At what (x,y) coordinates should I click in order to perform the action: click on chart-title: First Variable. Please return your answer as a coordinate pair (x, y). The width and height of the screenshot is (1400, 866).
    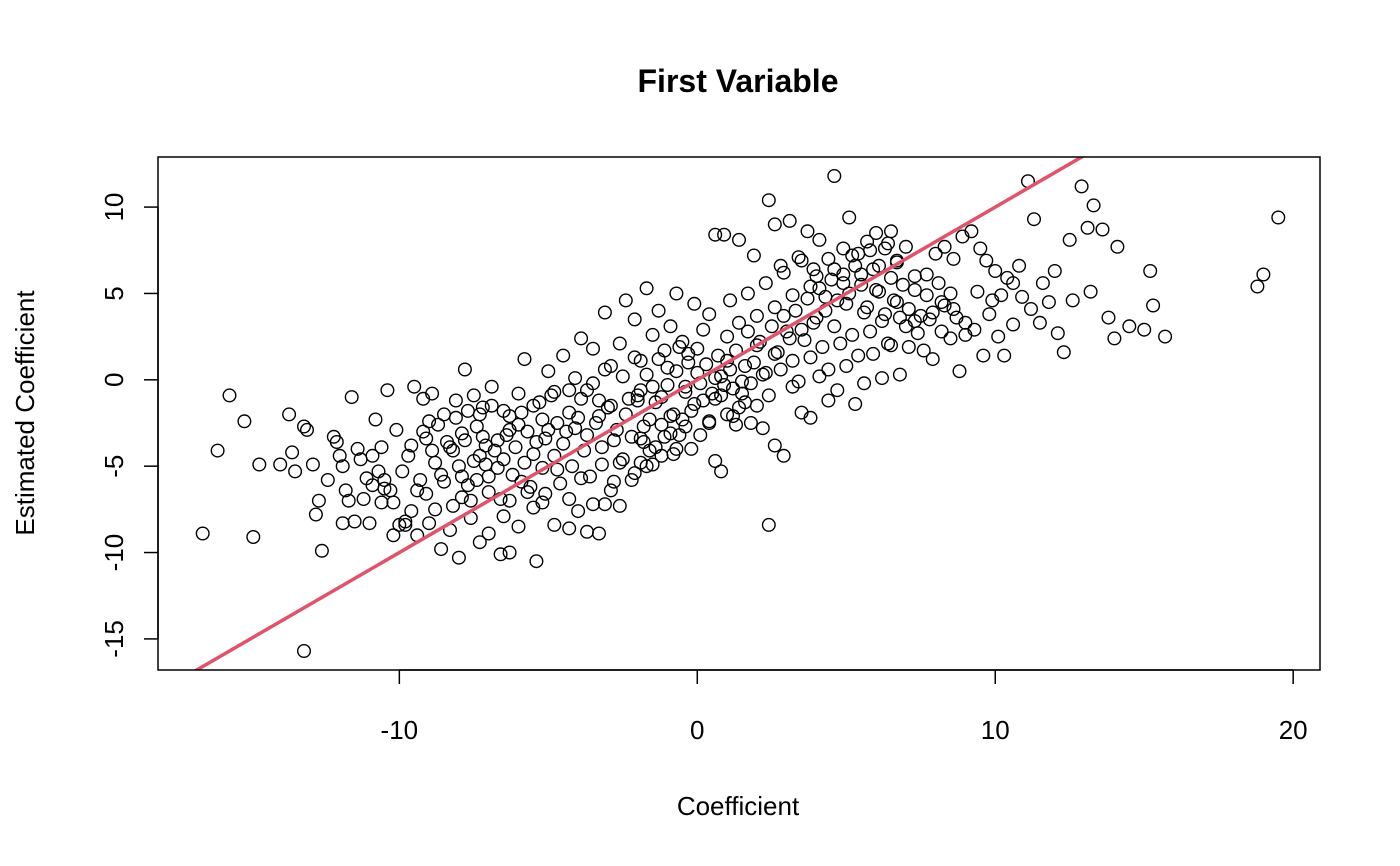
    Looking at the image, I should click on (738, 81).